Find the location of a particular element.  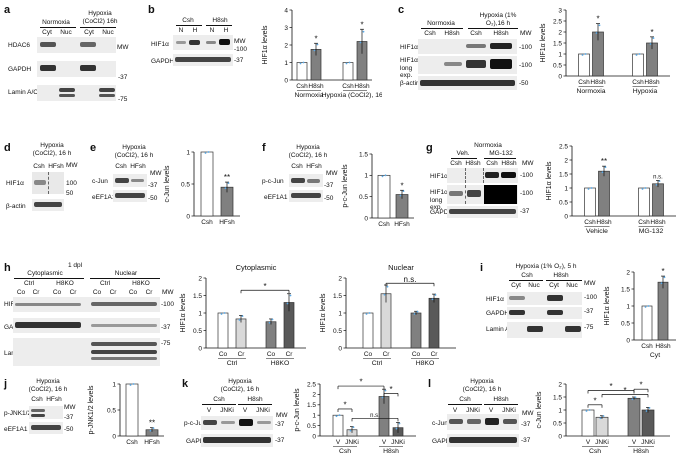

x-tick-label: H8sh is located at coordinates (663, 346).